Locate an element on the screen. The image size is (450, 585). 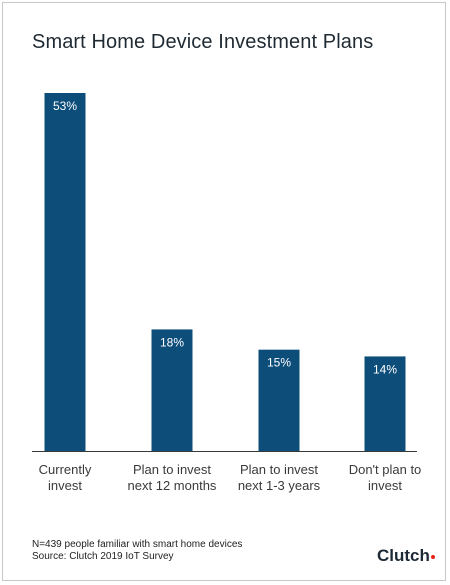
x-tick-label: Don't plan to is located at coordinates (385, 469).